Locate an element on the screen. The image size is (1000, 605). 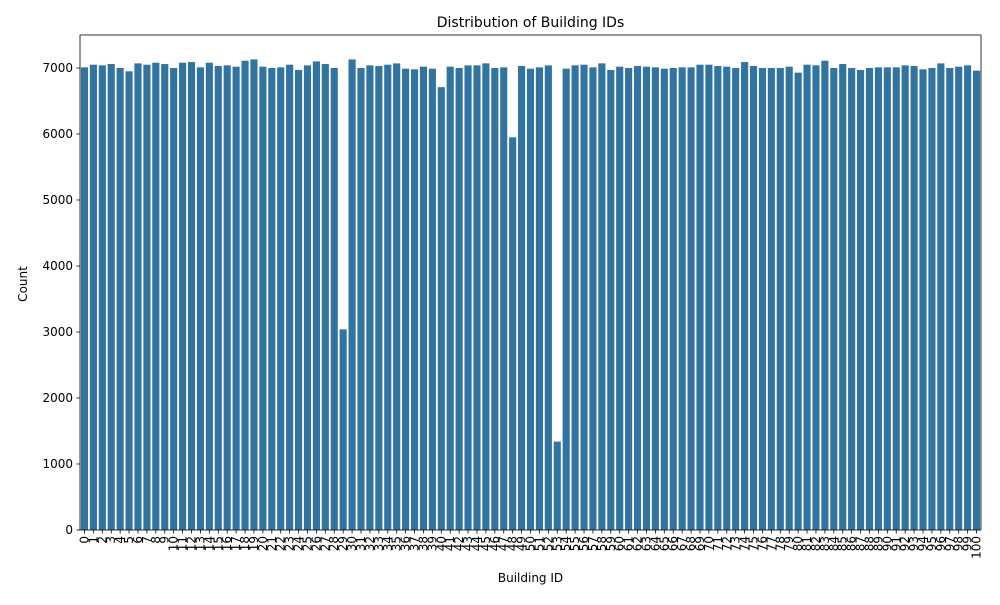
x-tick-label: 3 is located at coordinates (111, 540).